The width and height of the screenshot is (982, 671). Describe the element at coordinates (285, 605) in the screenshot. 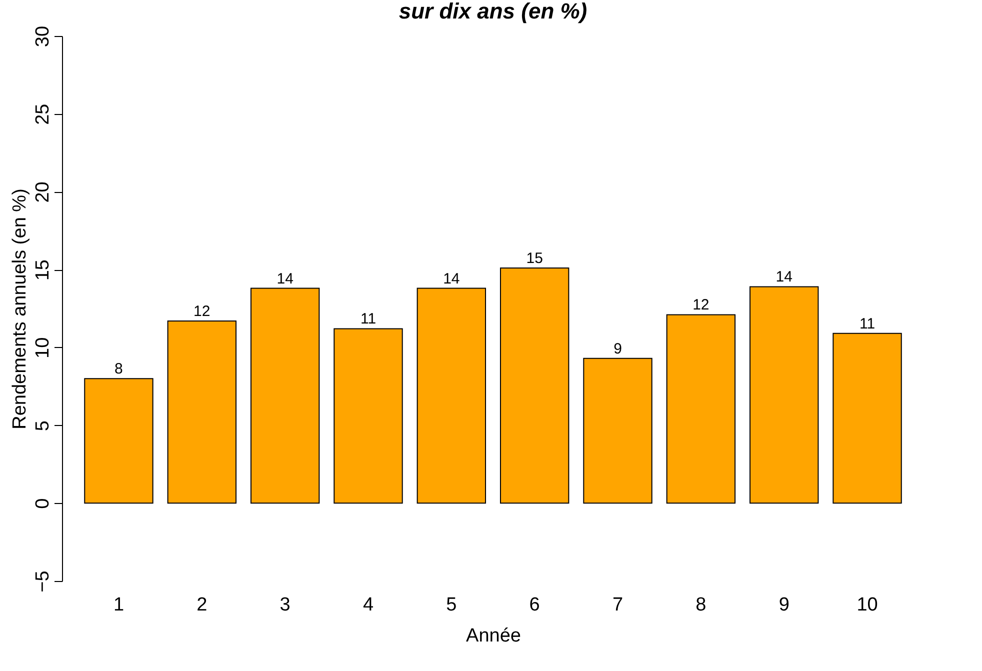

I see `x-tick-label: 3` at that location.